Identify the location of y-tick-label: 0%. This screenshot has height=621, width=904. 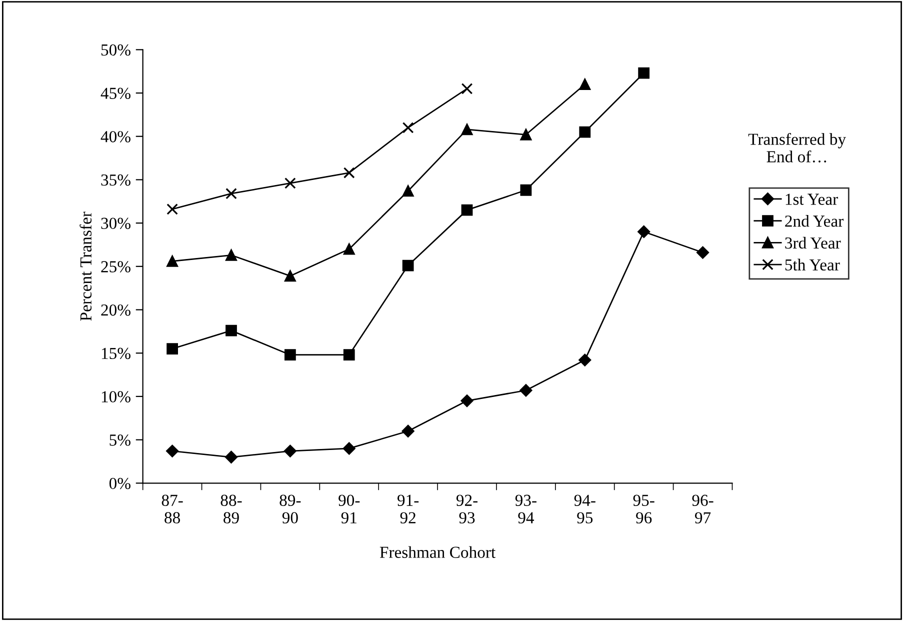
(119, 484).